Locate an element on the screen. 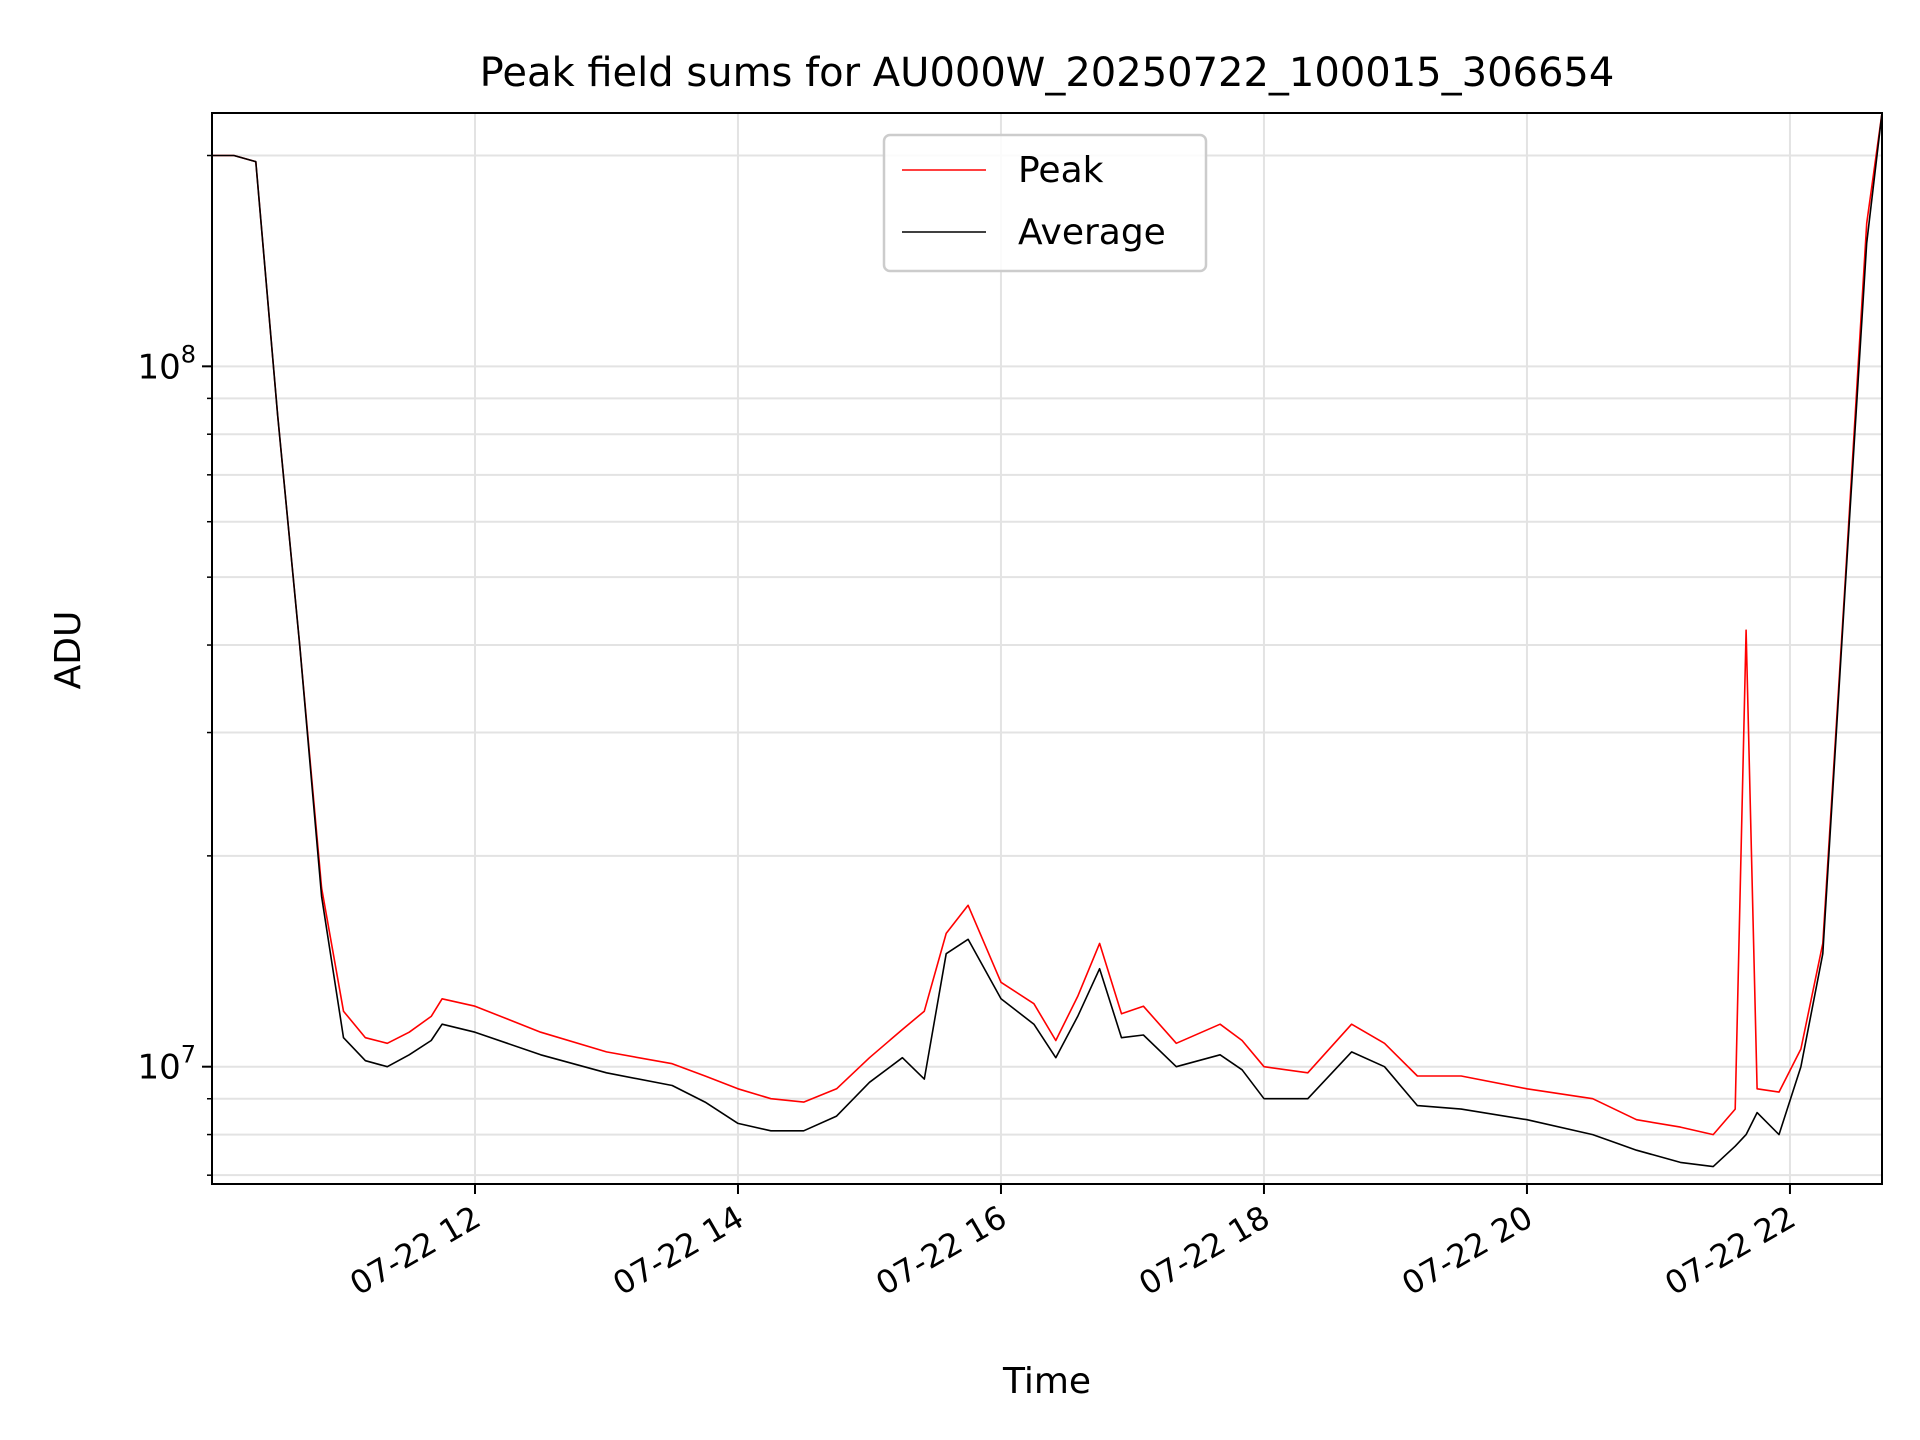  x-axis-label: Time is located at coordinates (1046, 1381).